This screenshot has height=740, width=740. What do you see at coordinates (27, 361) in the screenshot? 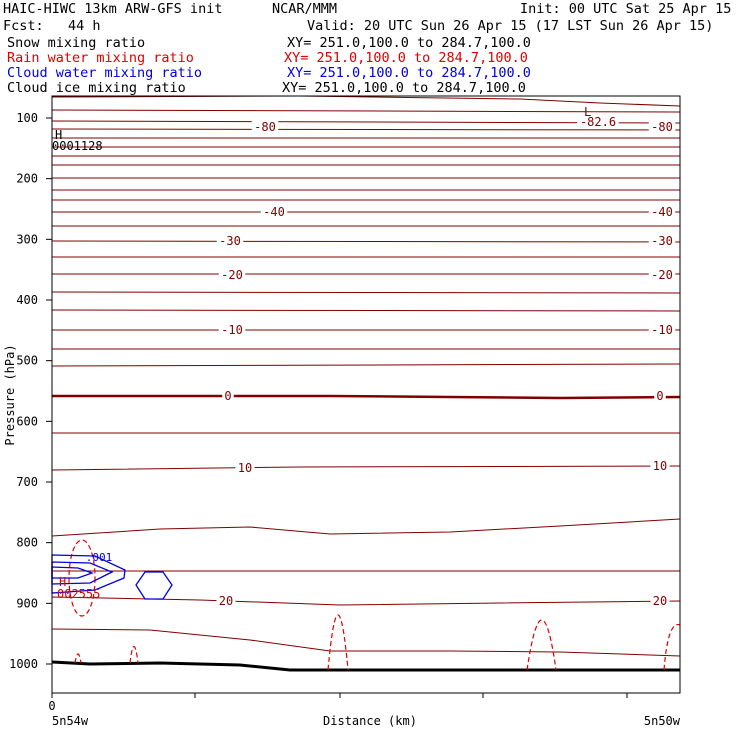
I see `y-tick-label: 500` at bounding box center [27, 361].